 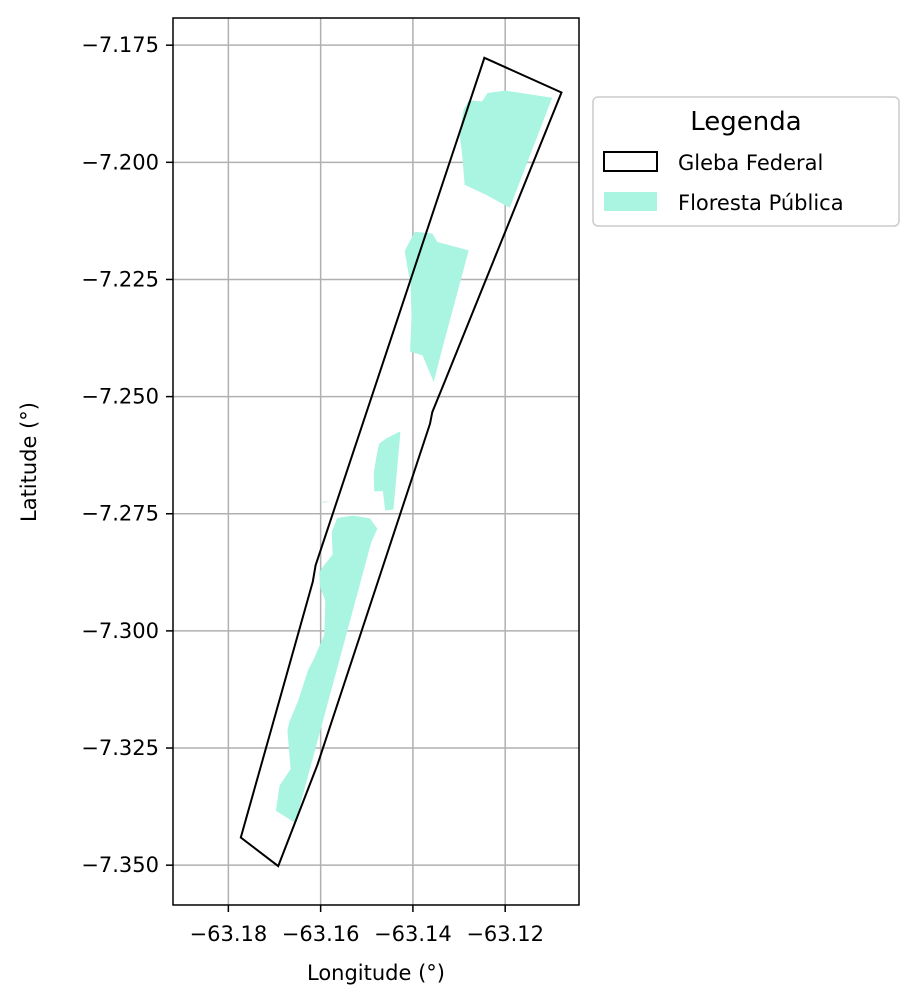 I want to click on x-tick-label: −63.16, so click(x=321, y=934).